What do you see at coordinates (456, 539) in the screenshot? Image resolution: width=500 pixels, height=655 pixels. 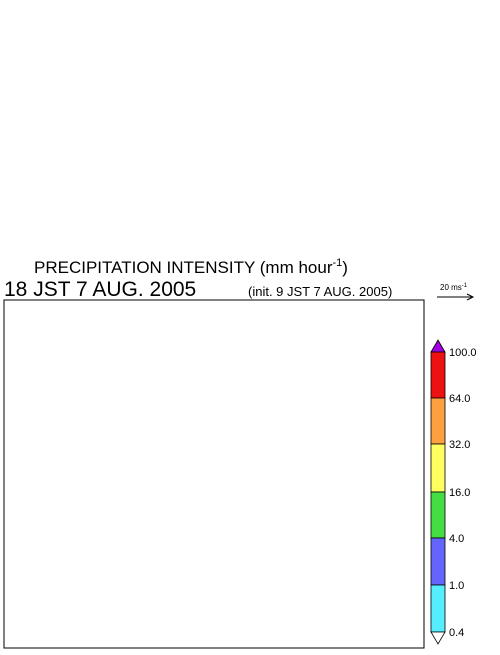 I see `colorbar-label: 4.0` at bounding box center [456, 539].